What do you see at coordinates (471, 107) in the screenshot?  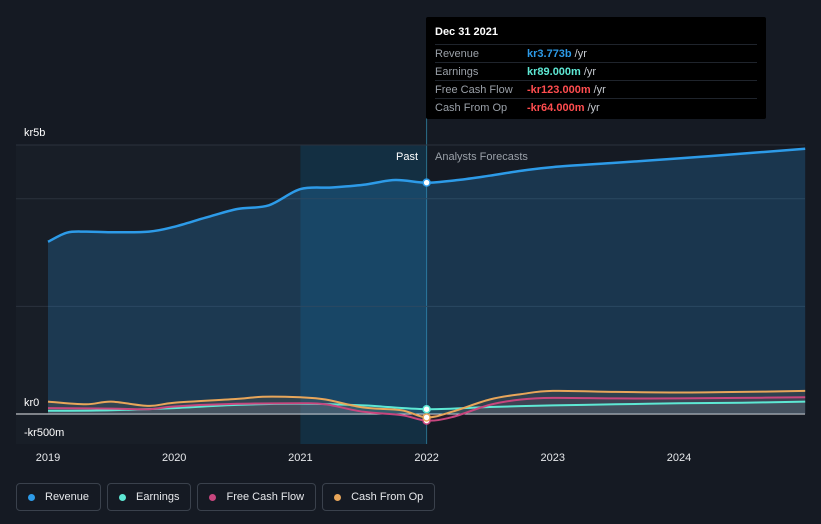 I see `tooltip-name: Cash From Op` at bounding box center [471, 107].